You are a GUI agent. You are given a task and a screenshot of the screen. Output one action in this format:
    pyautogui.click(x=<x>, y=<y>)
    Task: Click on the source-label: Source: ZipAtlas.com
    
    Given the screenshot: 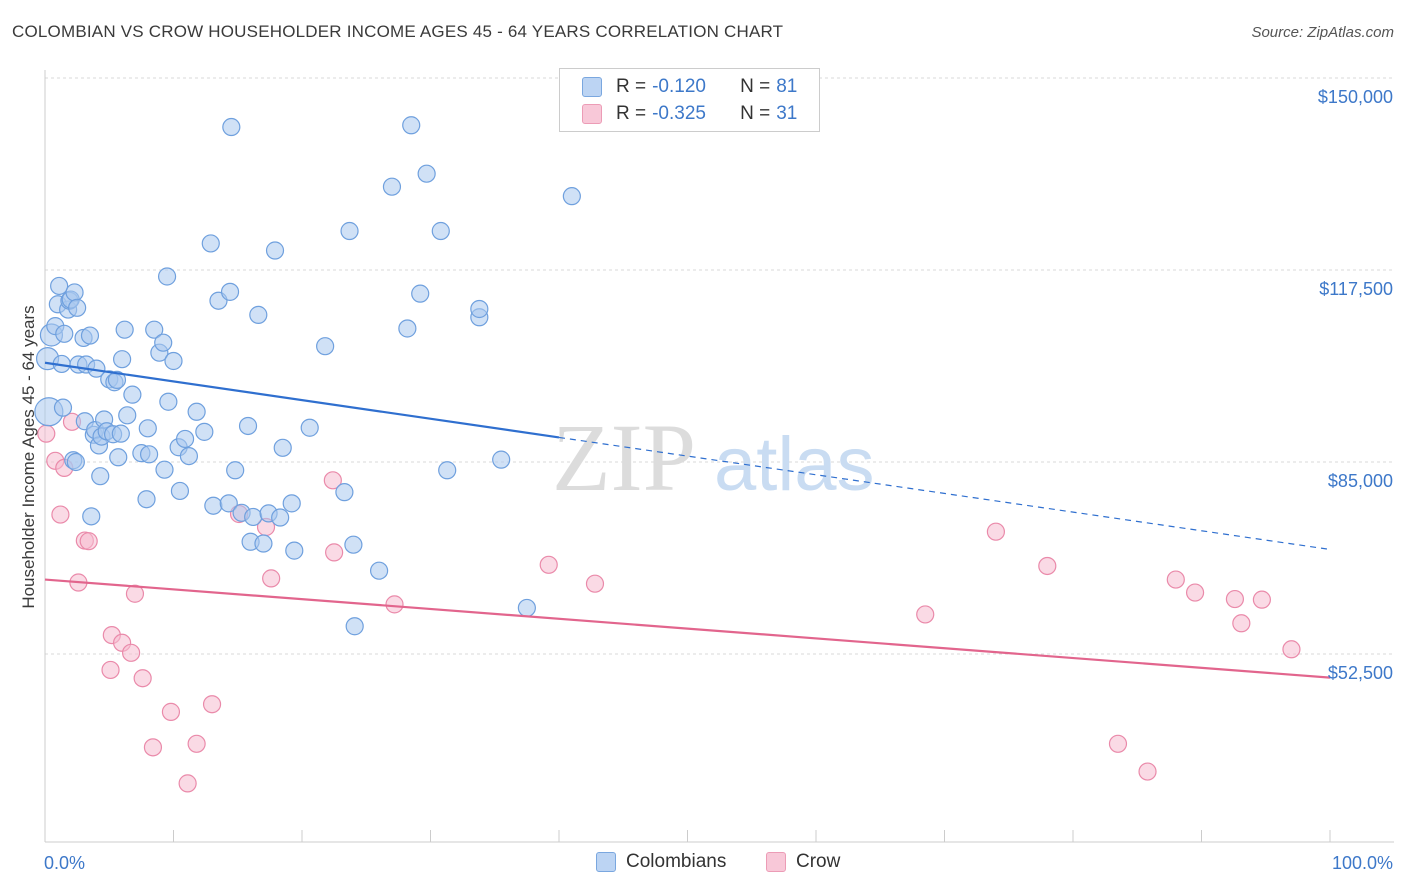 What is the action you would take?
    pyautogui.click(x=1322, y=32)
    